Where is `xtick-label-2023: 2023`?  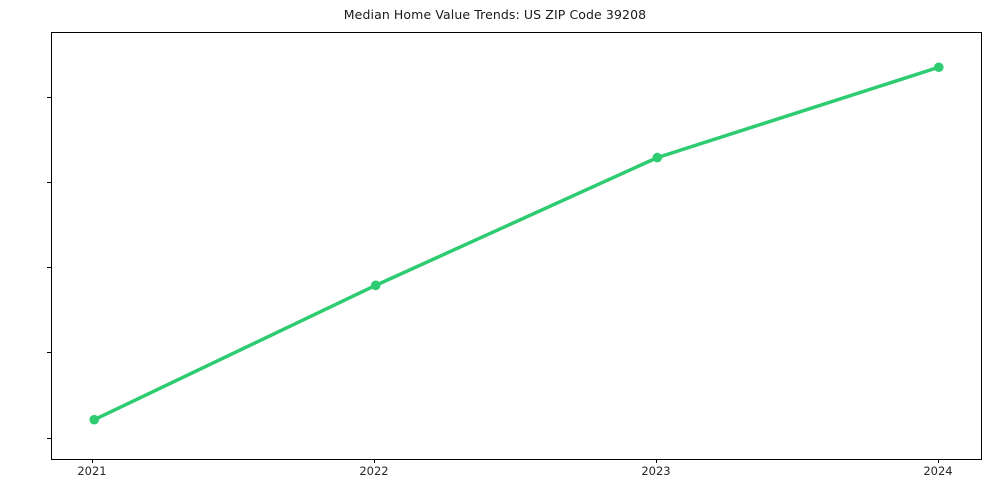
xtick-label-2023: 2023 is located at coordinates (656, 471).